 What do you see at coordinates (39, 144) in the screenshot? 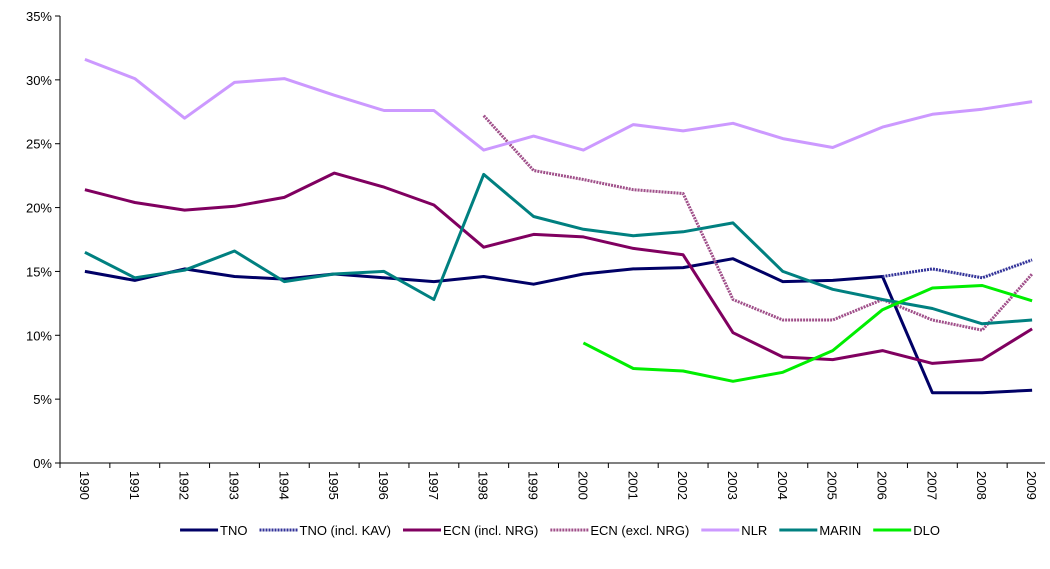
I see `y-tick-label: 25%` at bounding box center [39, 144].